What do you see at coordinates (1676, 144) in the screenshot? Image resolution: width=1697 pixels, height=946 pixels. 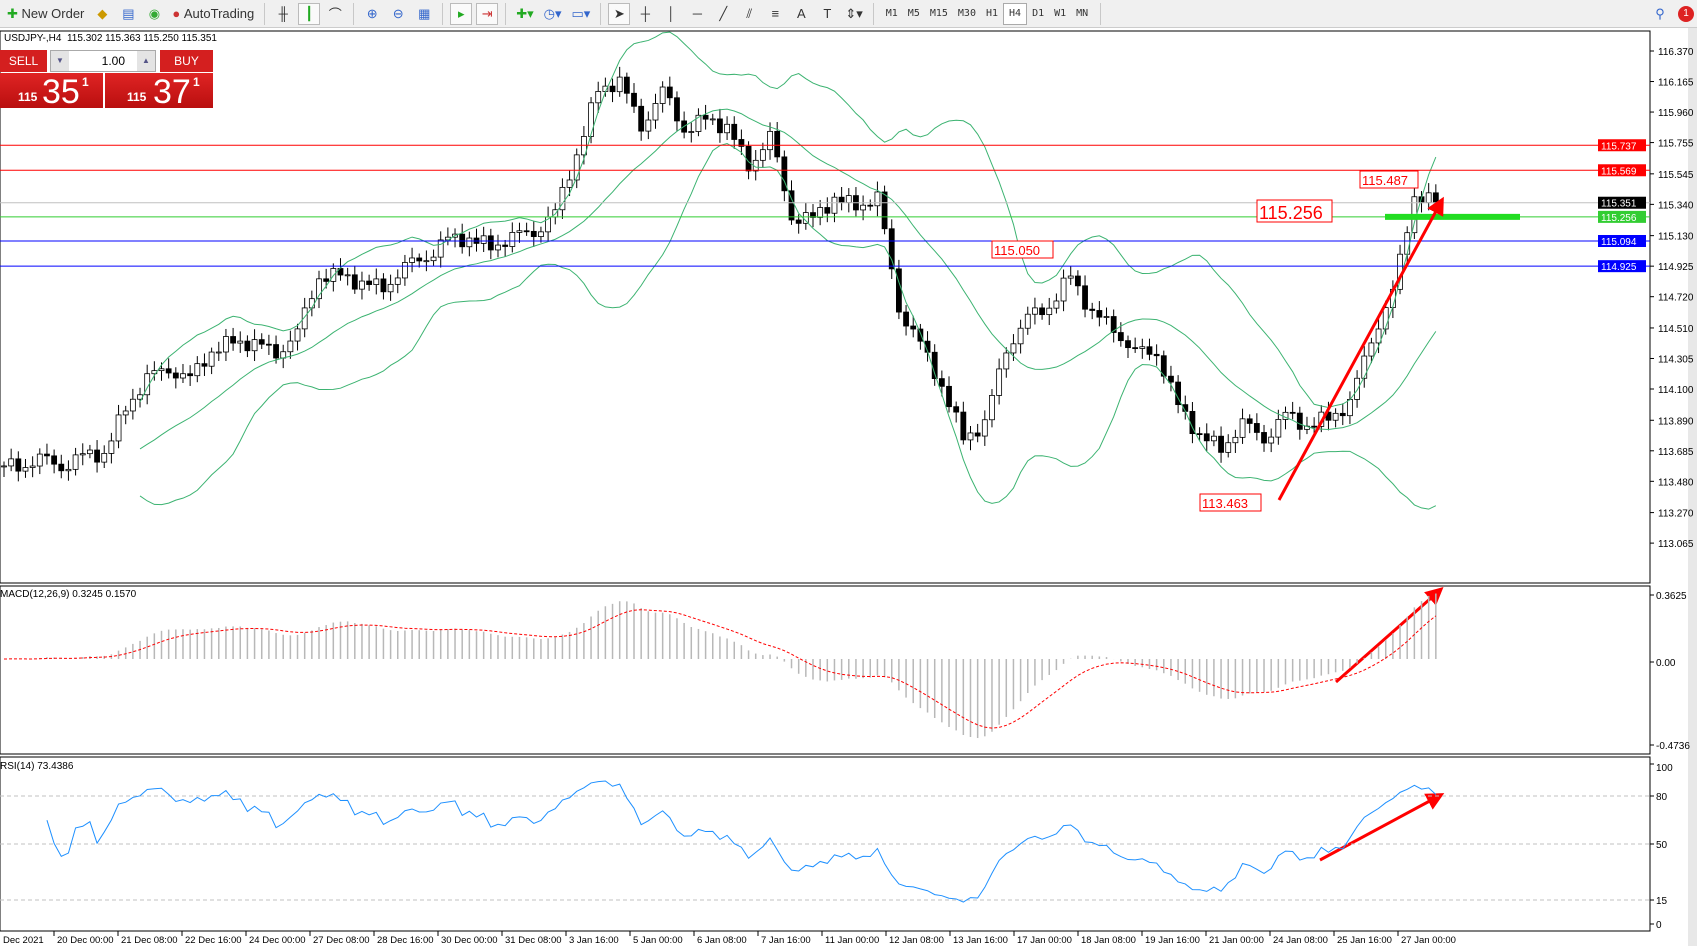 I see `price-tick-label: 115.755` at bounding box center [1676, 144].